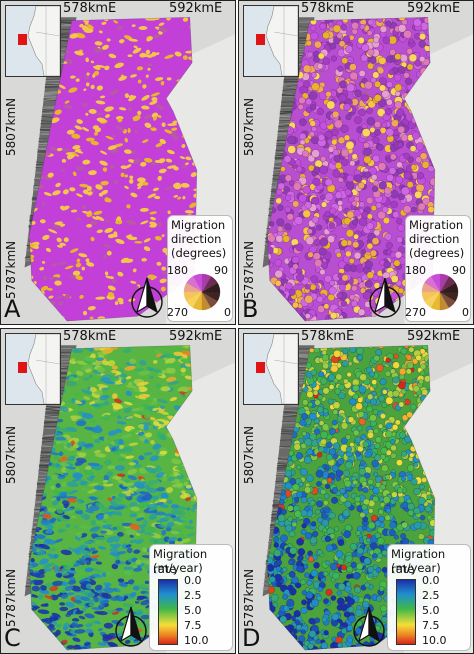 This screenshot has width=474, height=654. I want to click on panel-letter: B, so click(250, 309).